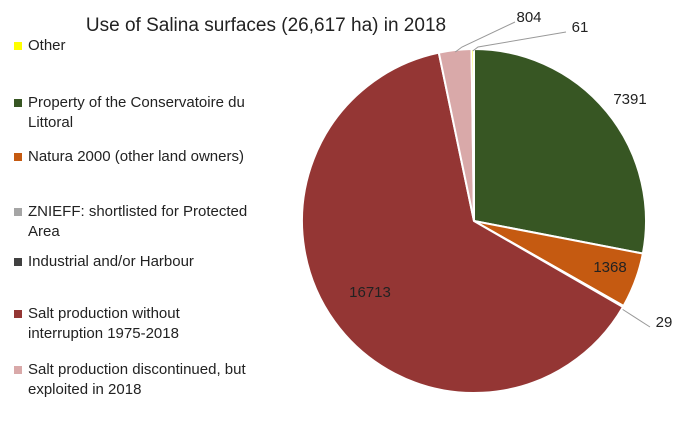 Image resolution: width=681 pixels, height=425 pixels. I want to click on data-label: 7391, so click(629, 99).